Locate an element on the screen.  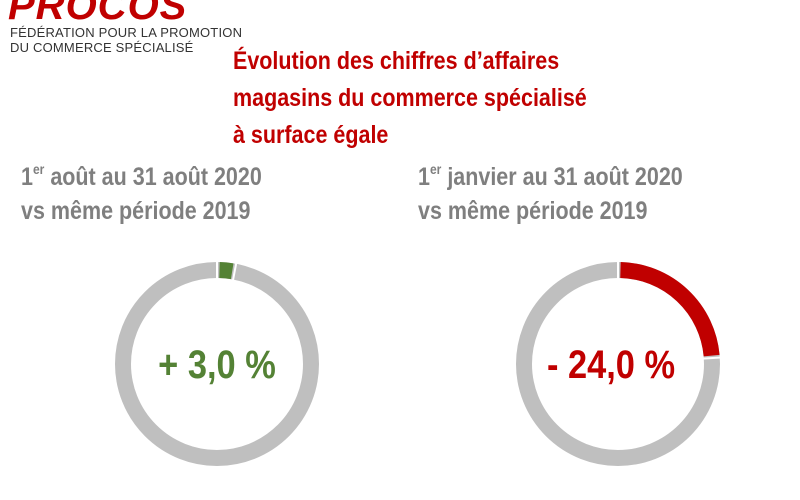
title-line-1: Évolution des chiffres d’affaires is located at coordinates (396, 61).